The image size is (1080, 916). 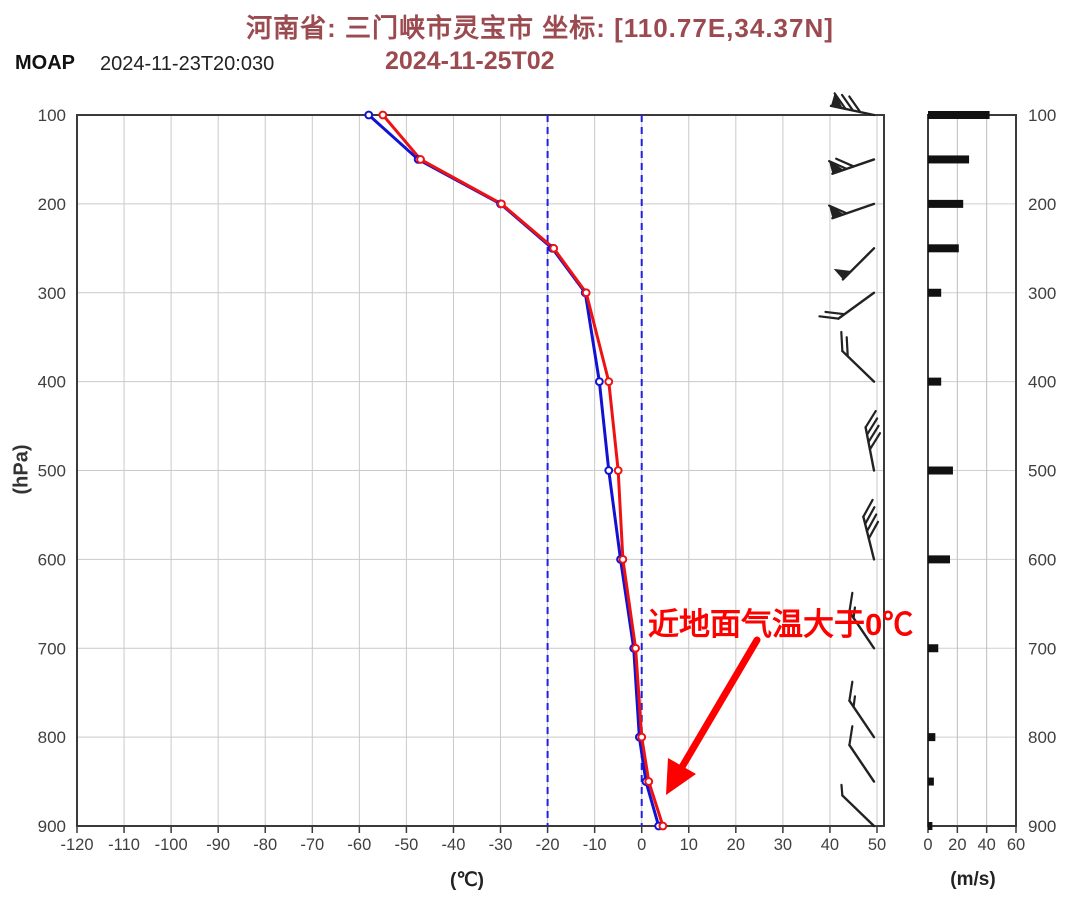 I want to click on x-tick-label: -100, so click(x=171, y=845).